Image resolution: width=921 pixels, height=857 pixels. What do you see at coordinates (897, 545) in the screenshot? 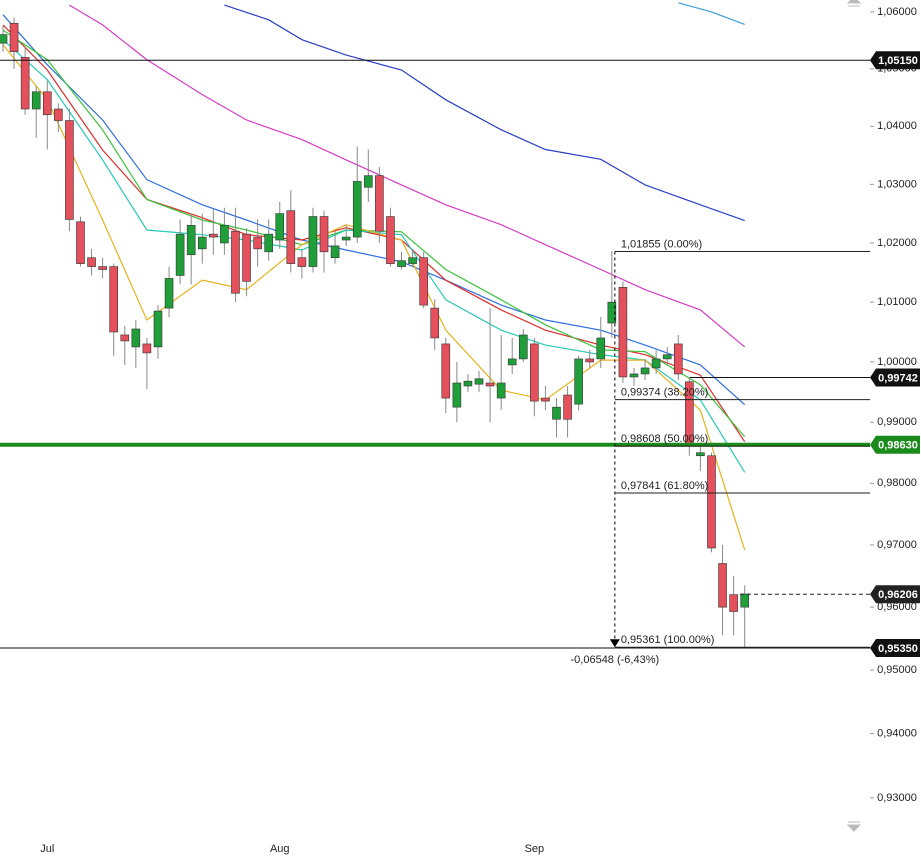
I see `y-tick-label: 0,97000` at bounding box center [897, 545].